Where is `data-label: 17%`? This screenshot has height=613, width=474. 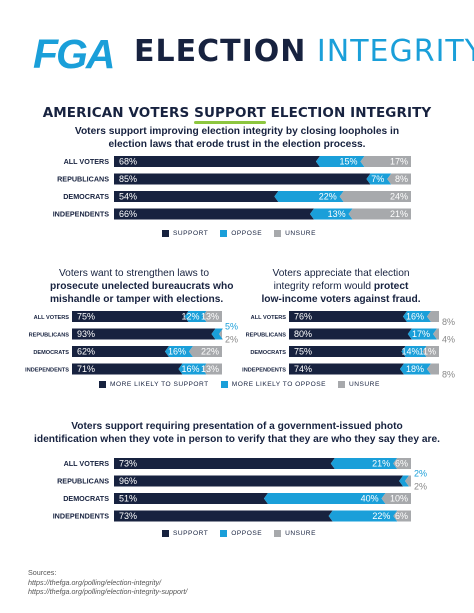 data-label: 17% is located at coordinates (399, 162).